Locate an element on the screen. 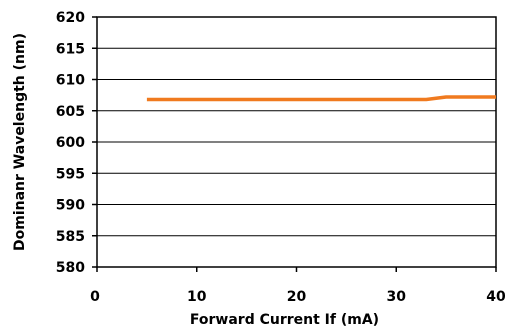 The image size is (505, 329). y-tick-label: 620 is located at coordinates (70, 18).